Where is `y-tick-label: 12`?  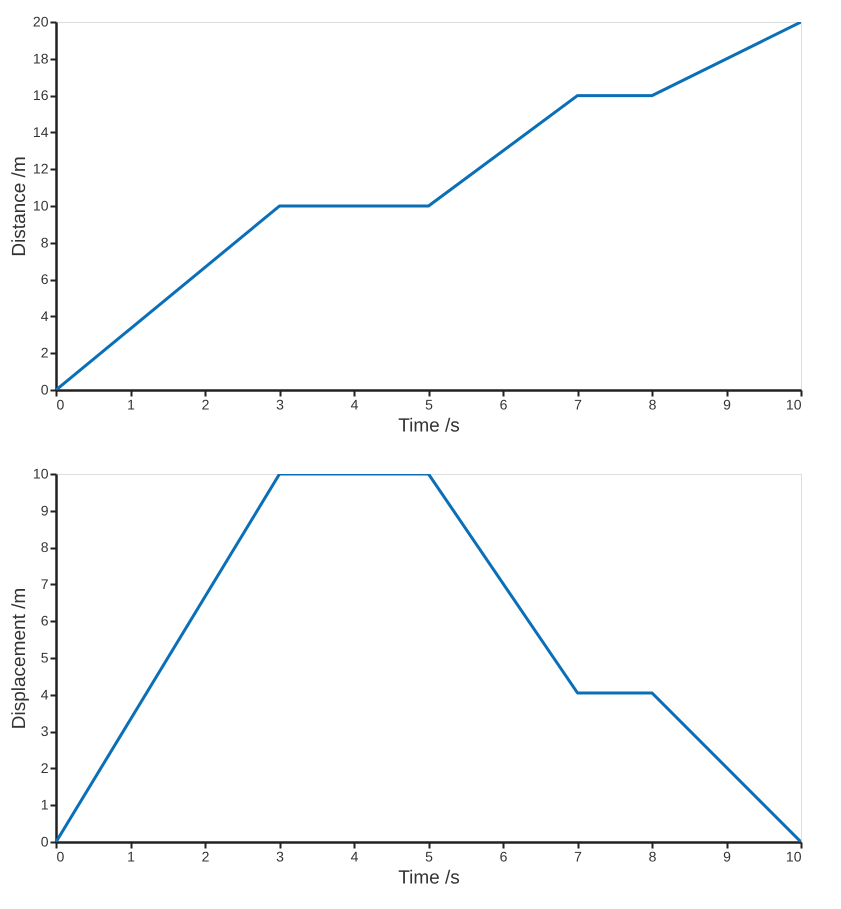 y-tick-label: 12 is located at coordinates (40, 168).